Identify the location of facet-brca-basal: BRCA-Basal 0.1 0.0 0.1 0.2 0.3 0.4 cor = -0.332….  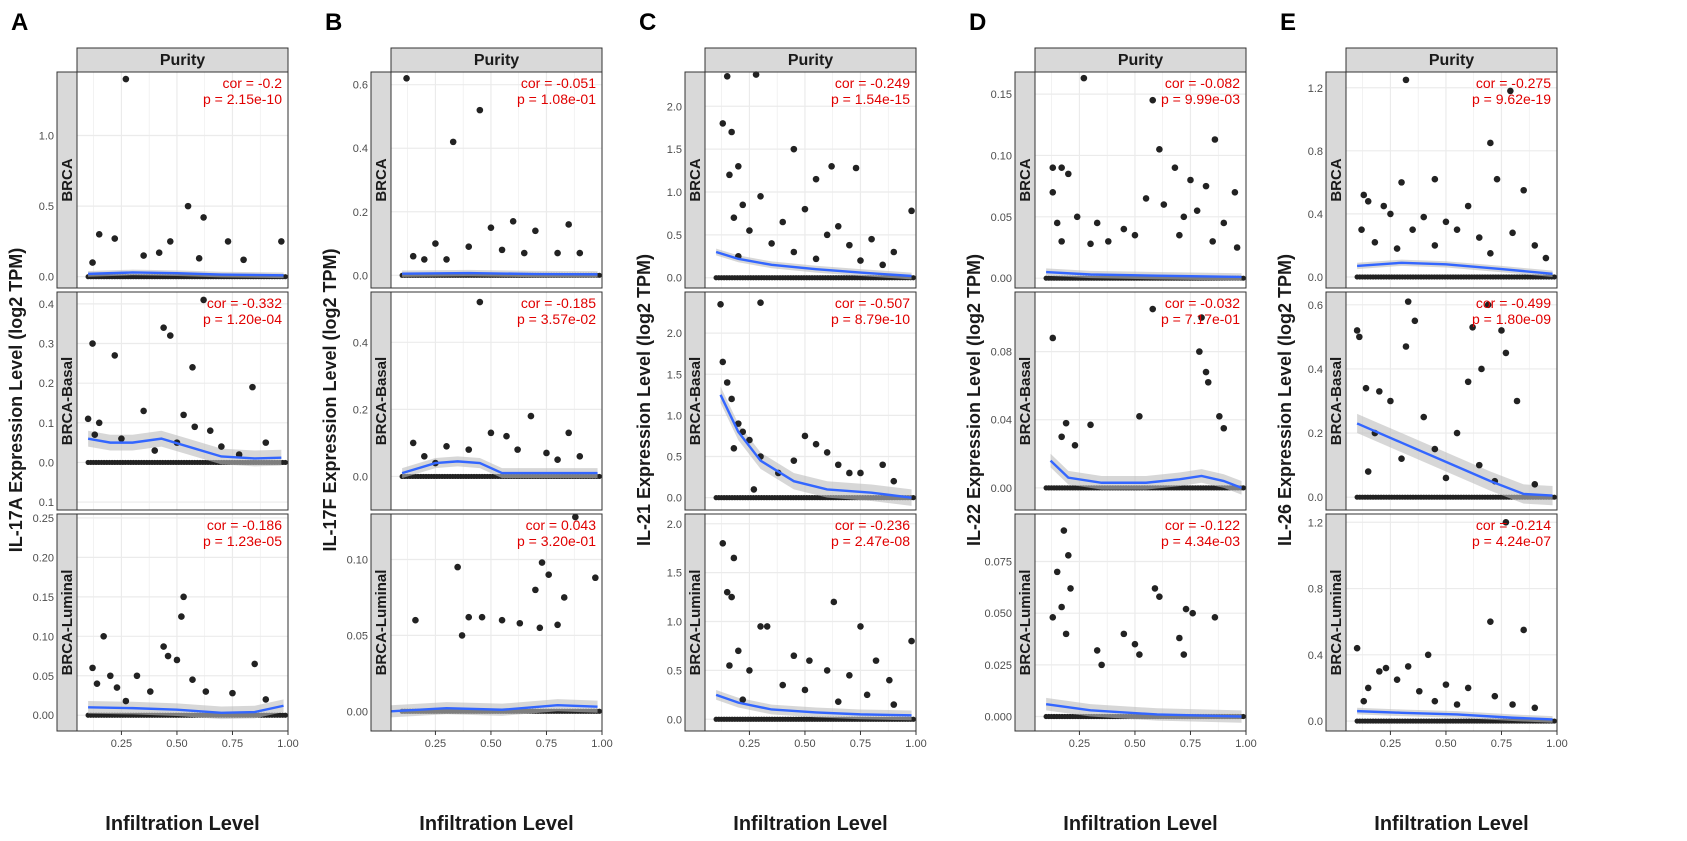
(164, 401).